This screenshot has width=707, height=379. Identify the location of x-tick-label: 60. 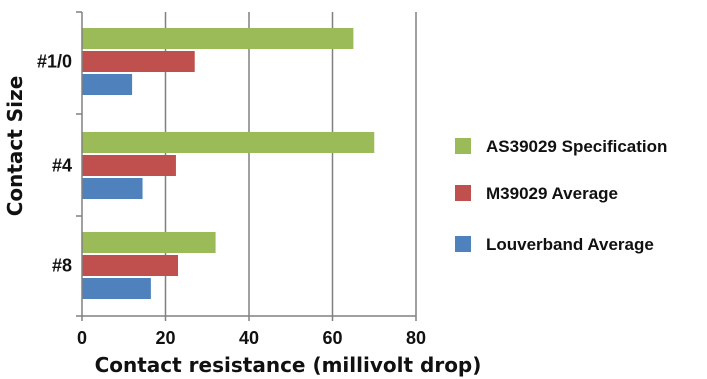
(332, 338).